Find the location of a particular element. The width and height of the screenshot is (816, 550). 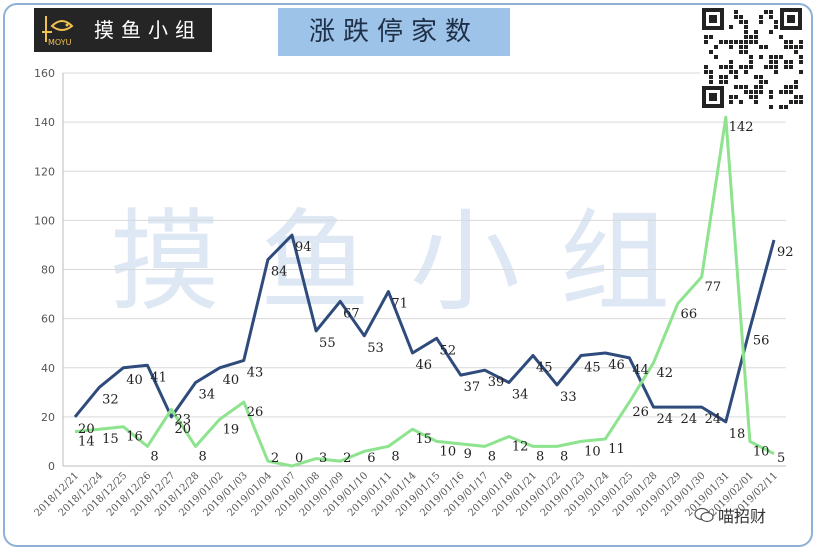

data-label: 3 is located at coordinates (323, 458).